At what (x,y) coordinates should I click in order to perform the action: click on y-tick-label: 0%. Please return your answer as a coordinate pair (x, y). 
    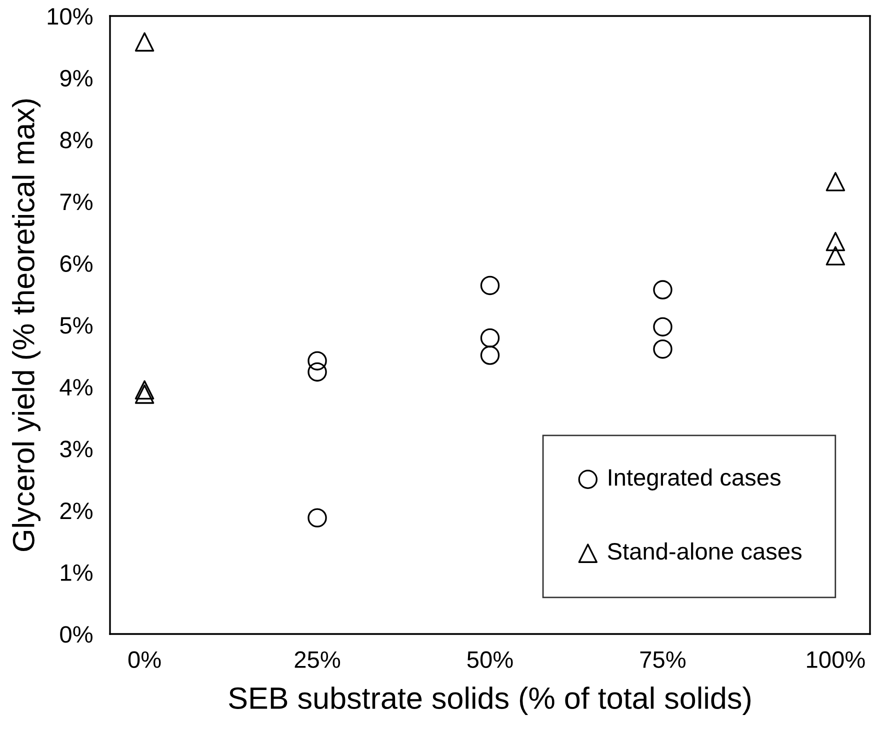
    Looking at the image, I should click on (76, 634).